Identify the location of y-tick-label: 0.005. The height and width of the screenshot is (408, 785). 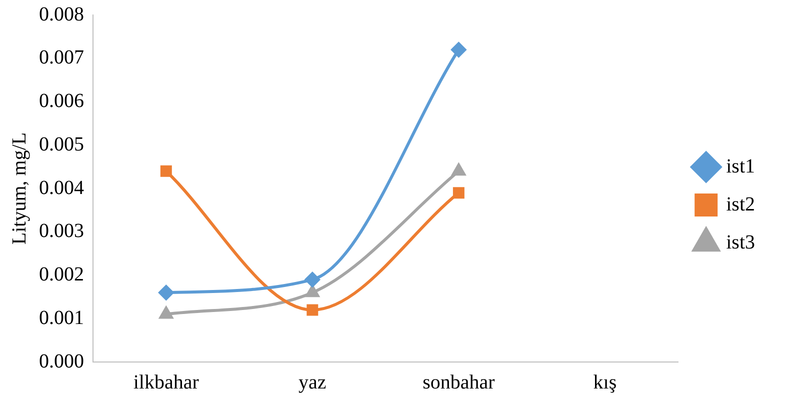
(61, 144).